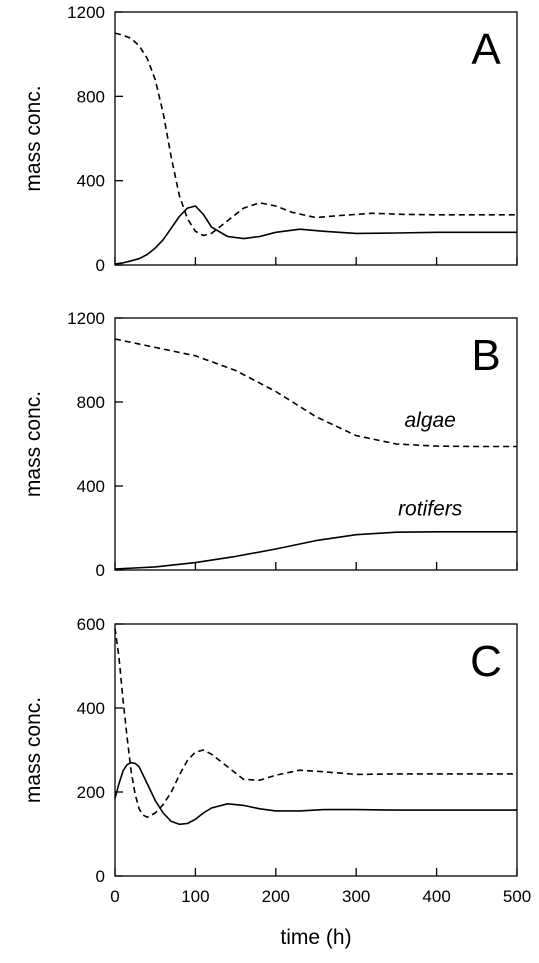  Describe the element at coordinates (517, 896) in the screenshot. I see `x-tick-label: 500` at that location.